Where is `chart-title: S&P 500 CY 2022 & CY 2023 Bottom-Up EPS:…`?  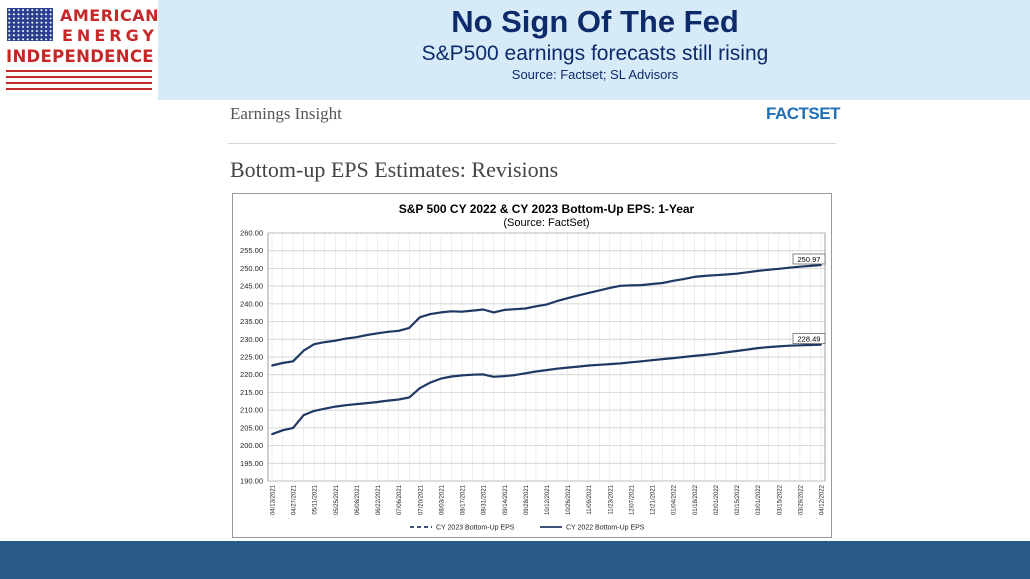 chart-title: S&P 500 CY 2022 & CY 2023 Bottom-Up EPS:… is located at coordinates (547, 209).